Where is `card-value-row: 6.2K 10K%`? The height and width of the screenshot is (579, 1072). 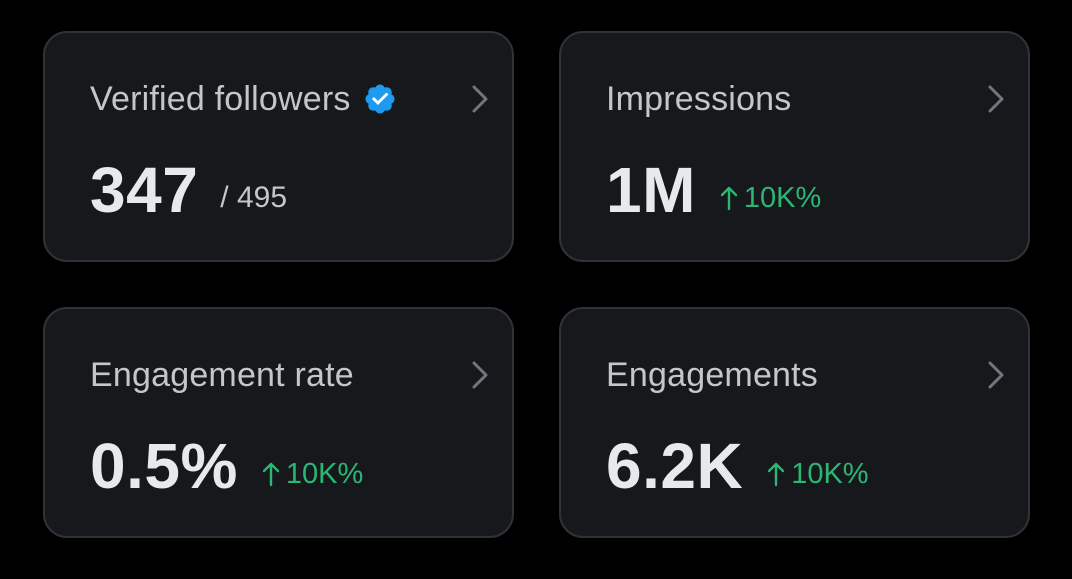 card-value-row: 6.2K 10K% is located at coordinates (737, 466).